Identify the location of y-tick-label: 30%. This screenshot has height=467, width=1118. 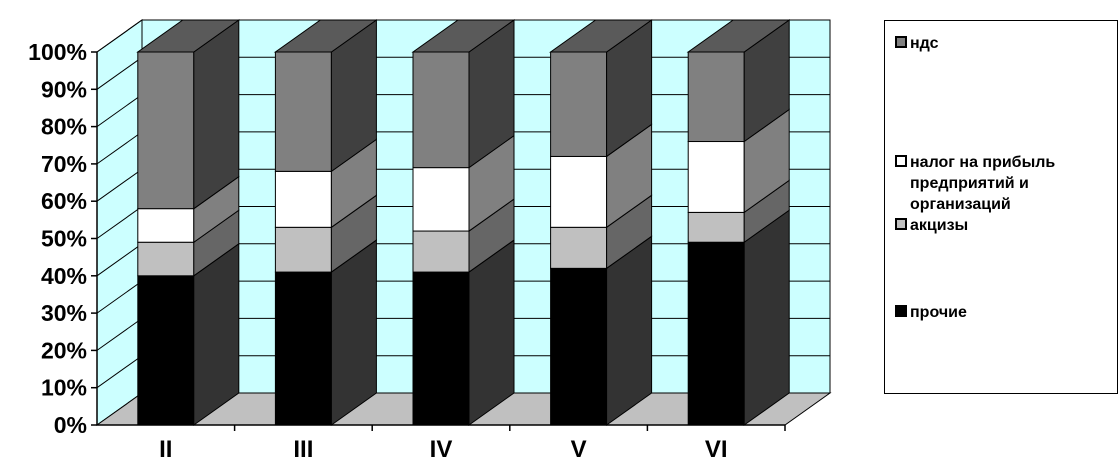
(64, 313).